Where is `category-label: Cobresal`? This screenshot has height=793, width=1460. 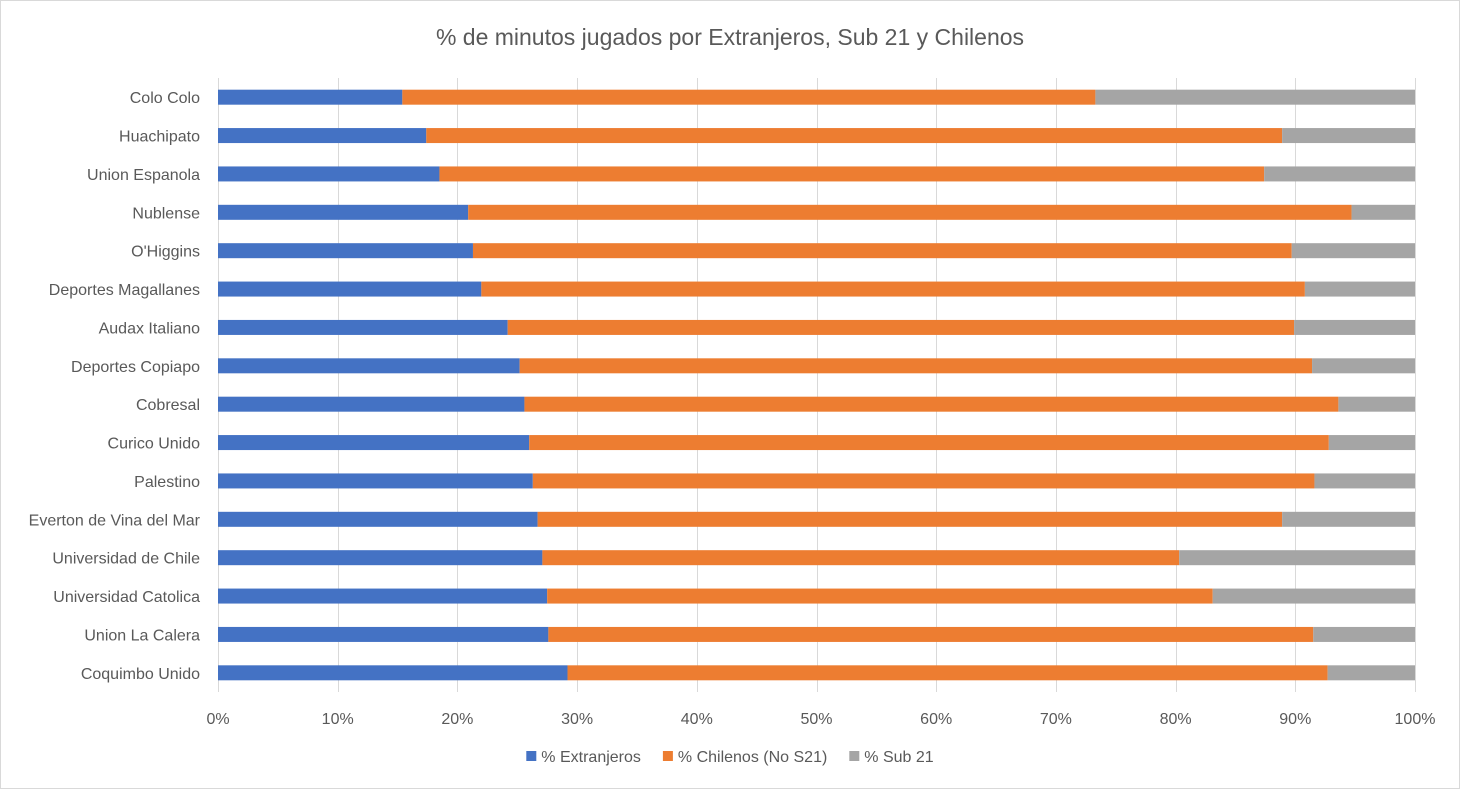 category-label: Cobresal is located at coordinates (168, 405).